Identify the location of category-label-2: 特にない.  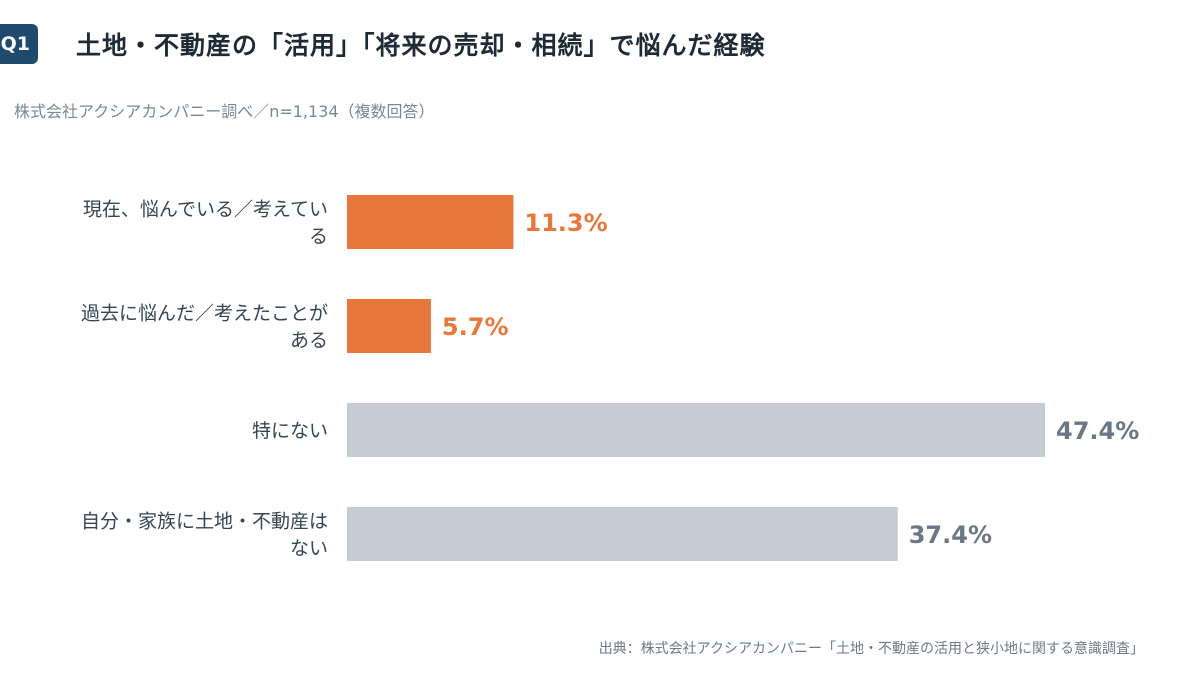
(290, 431).